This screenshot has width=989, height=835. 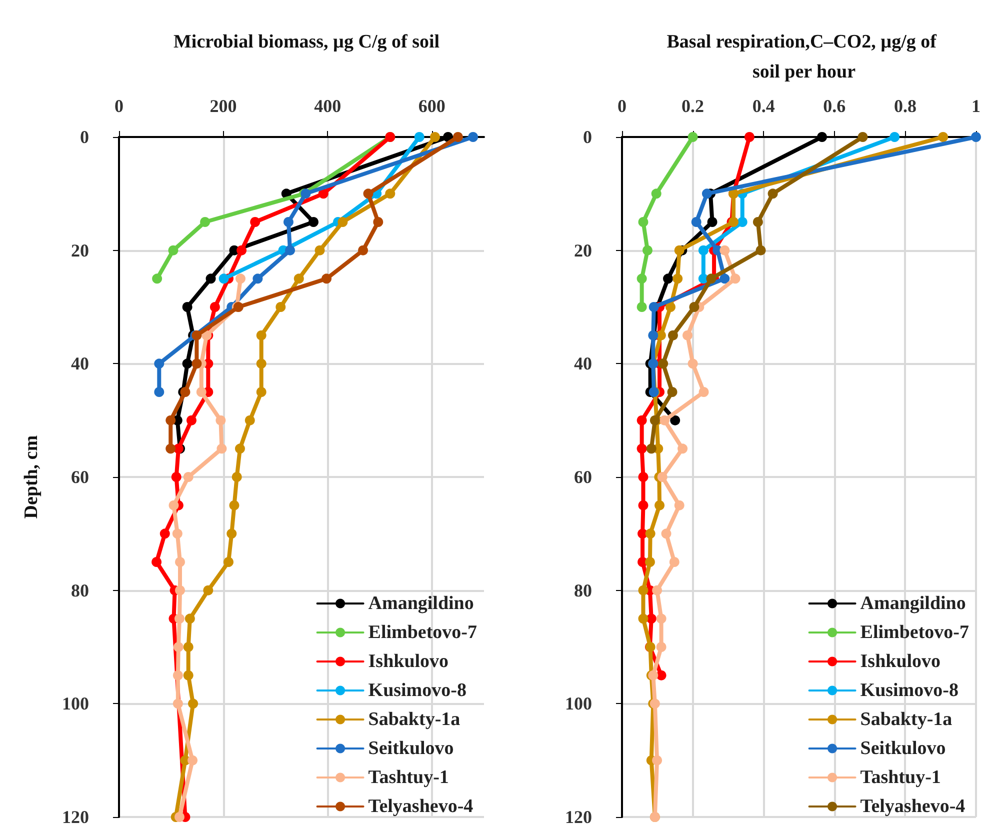 I want to click on chart-title: Microbial biomass, µg C/g of soil, so click(x=306, y=42).